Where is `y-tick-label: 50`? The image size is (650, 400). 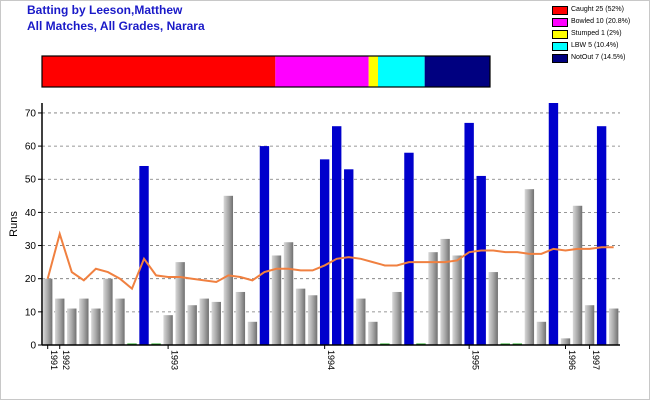 y-tick-label: 50 is located at coordinates (31, 180).